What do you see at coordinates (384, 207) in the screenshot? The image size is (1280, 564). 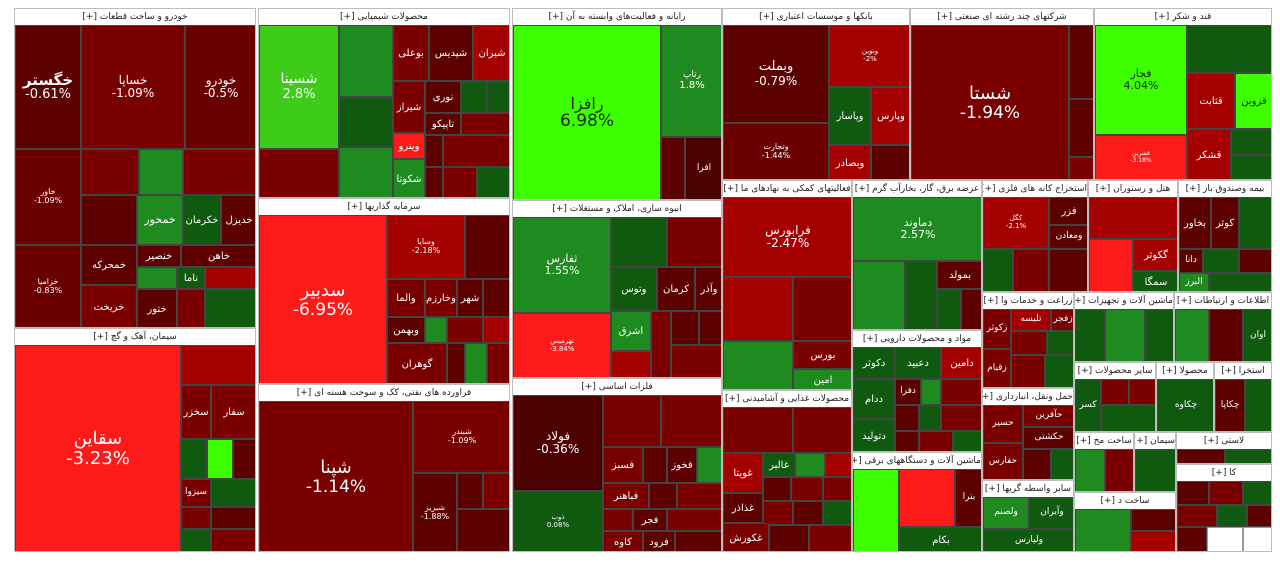 I see `sector-title: سرمایه گذاریها [+]` at bounding box center [384, 207].